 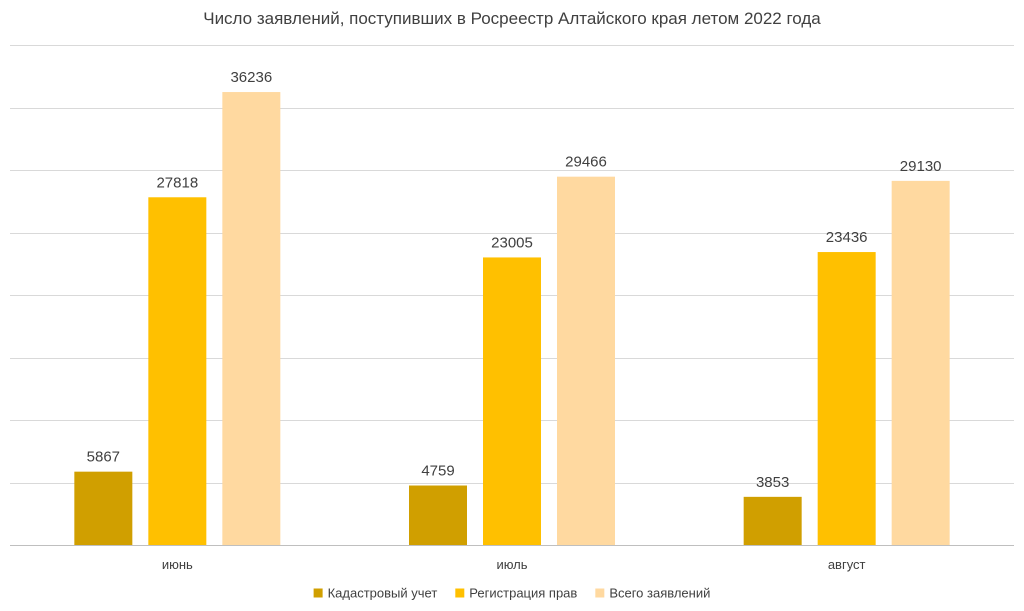 I want to click on data-label: 3853, so click(x=772, y=482).